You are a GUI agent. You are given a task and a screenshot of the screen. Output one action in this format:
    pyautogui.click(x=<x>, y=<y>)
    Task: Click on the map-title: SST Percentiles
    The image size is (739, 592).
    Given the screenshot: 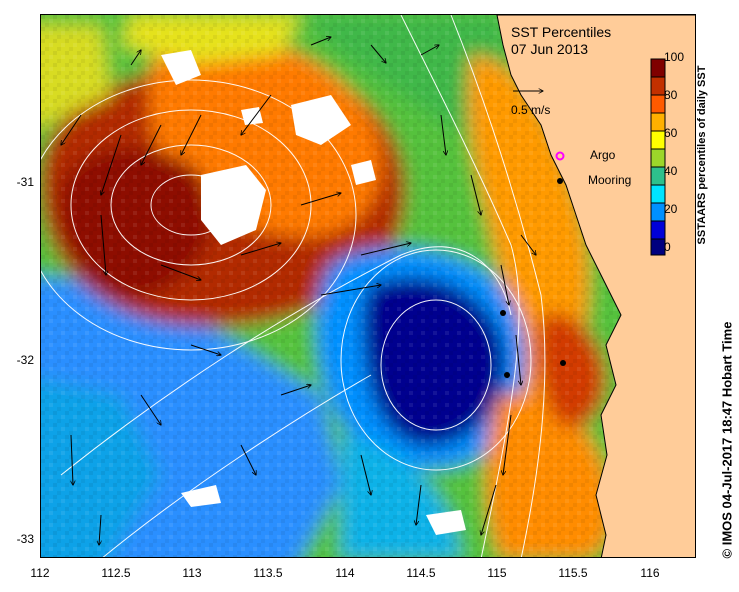 What is the action you would take?
    pyautogui.click(x=561, y=32)
    